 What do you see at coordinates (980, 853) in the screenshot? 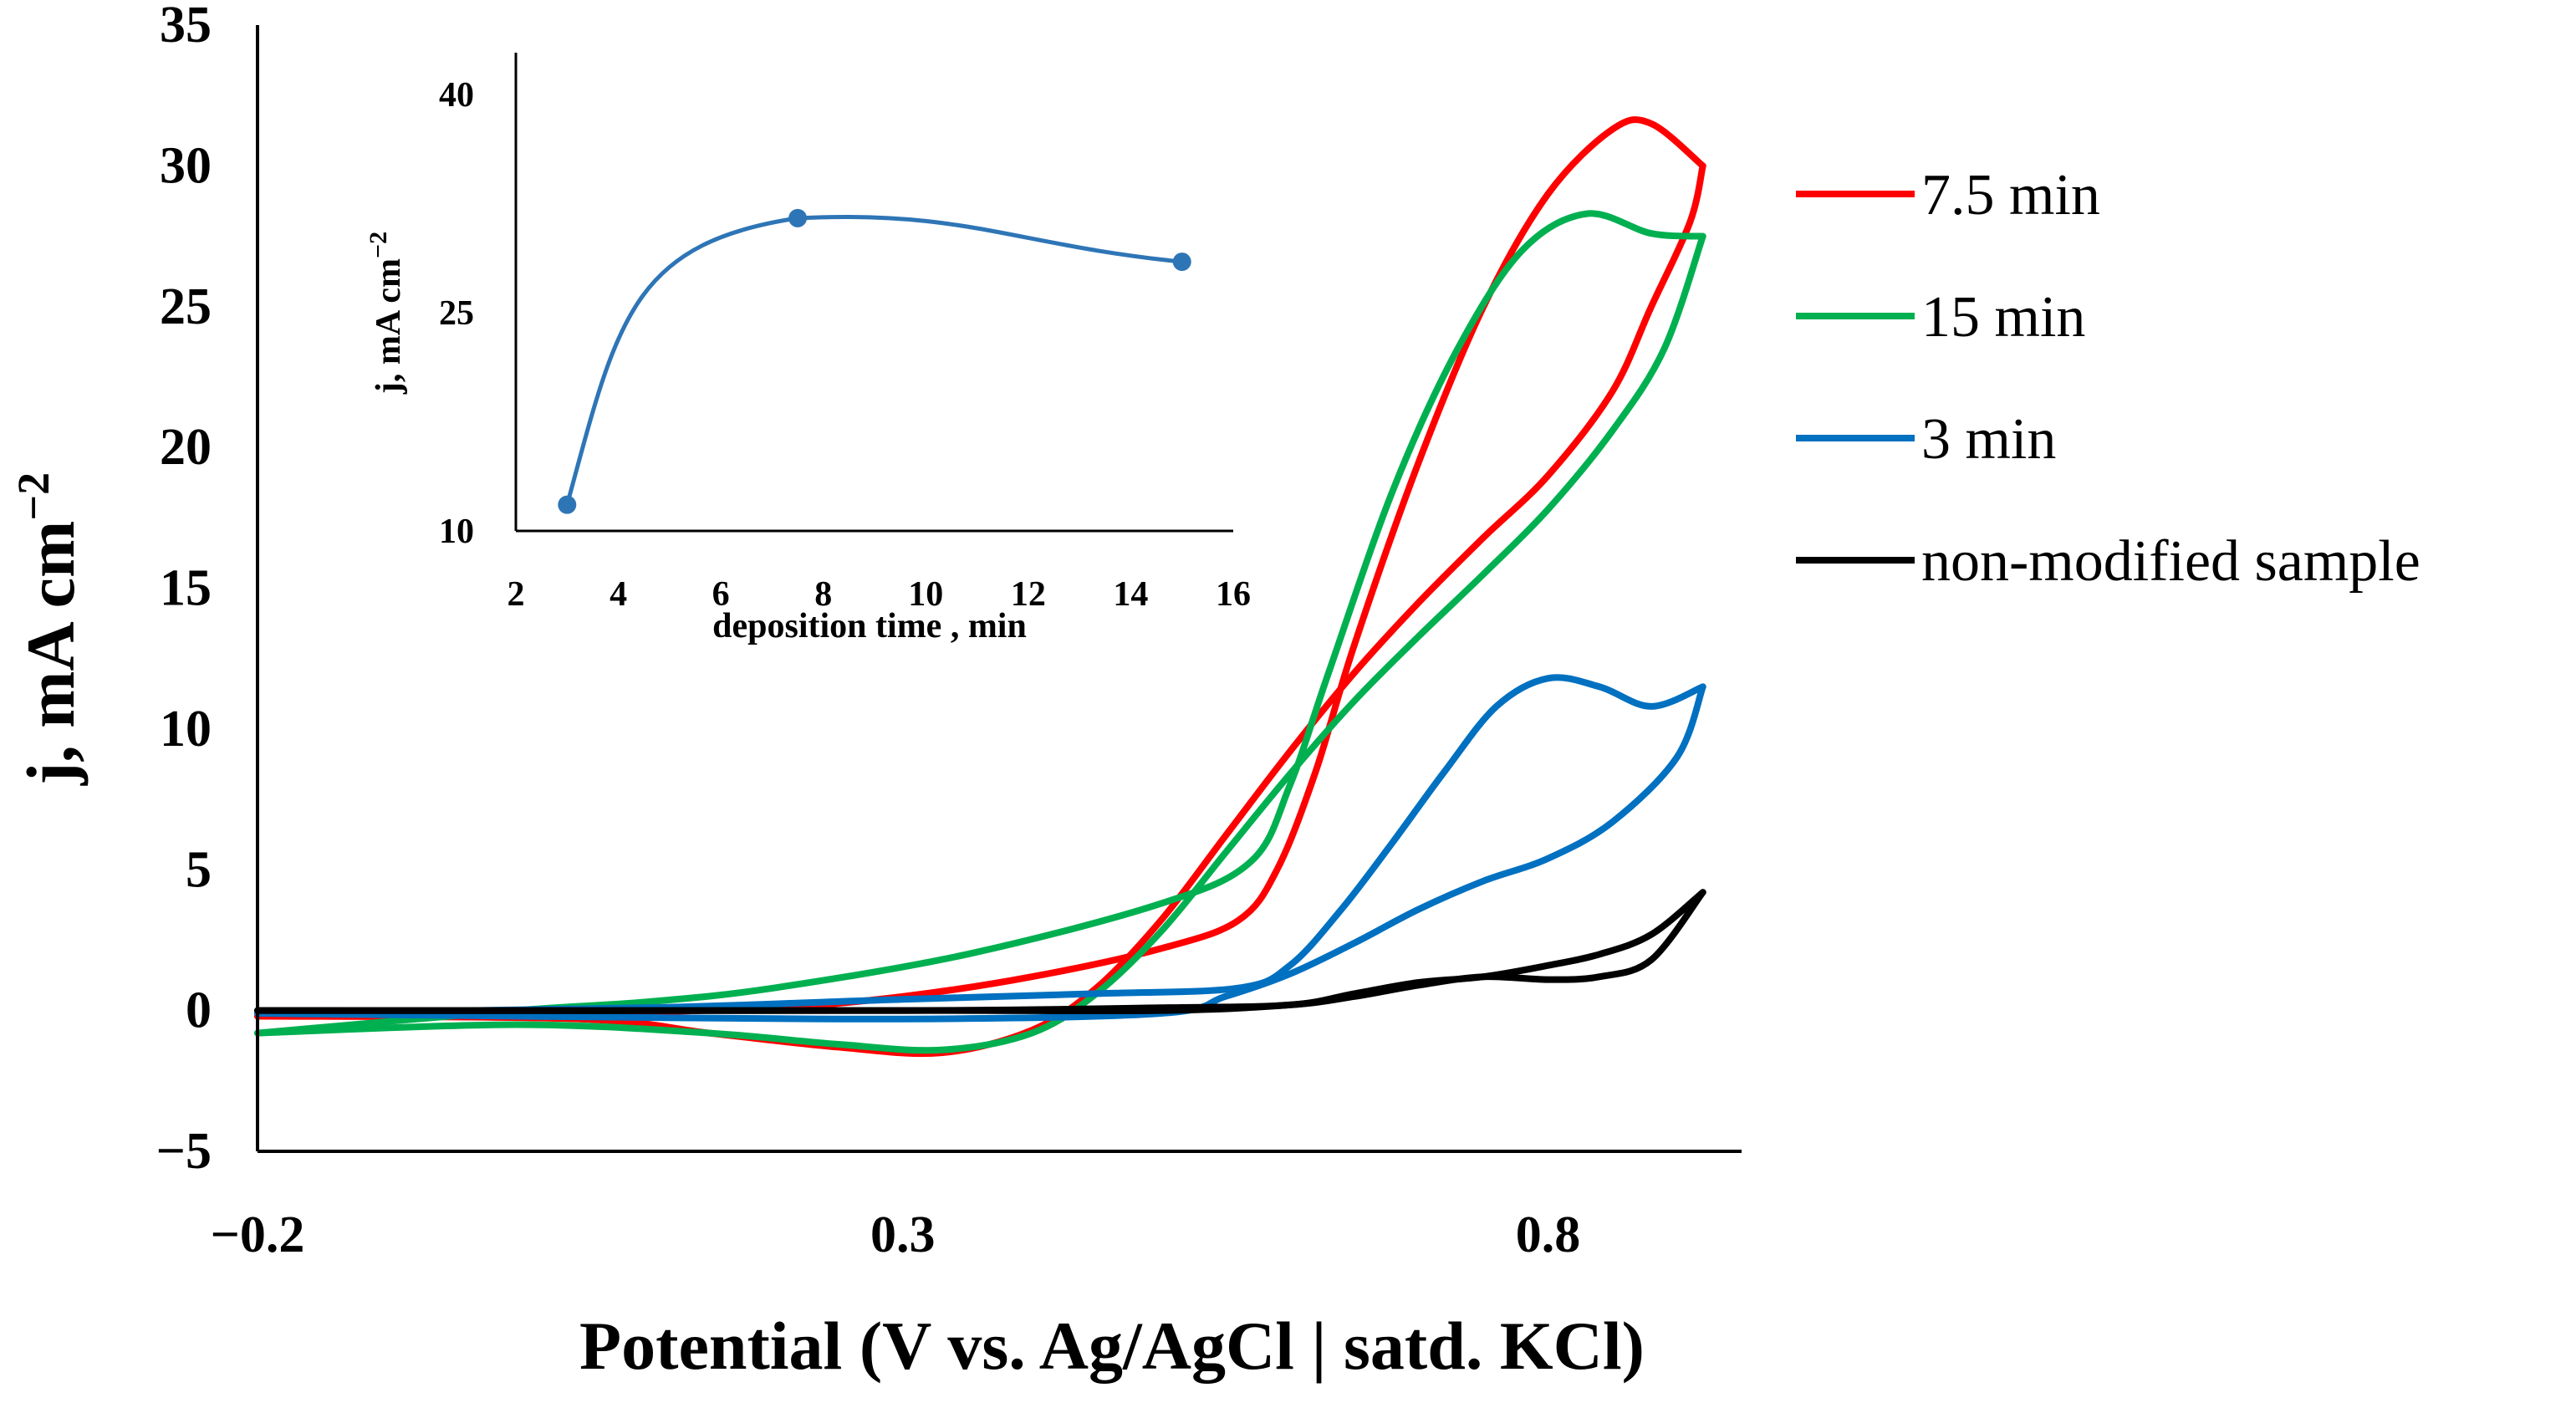
I see `series-line-3-min-forward` at bounding box center [980, 853].